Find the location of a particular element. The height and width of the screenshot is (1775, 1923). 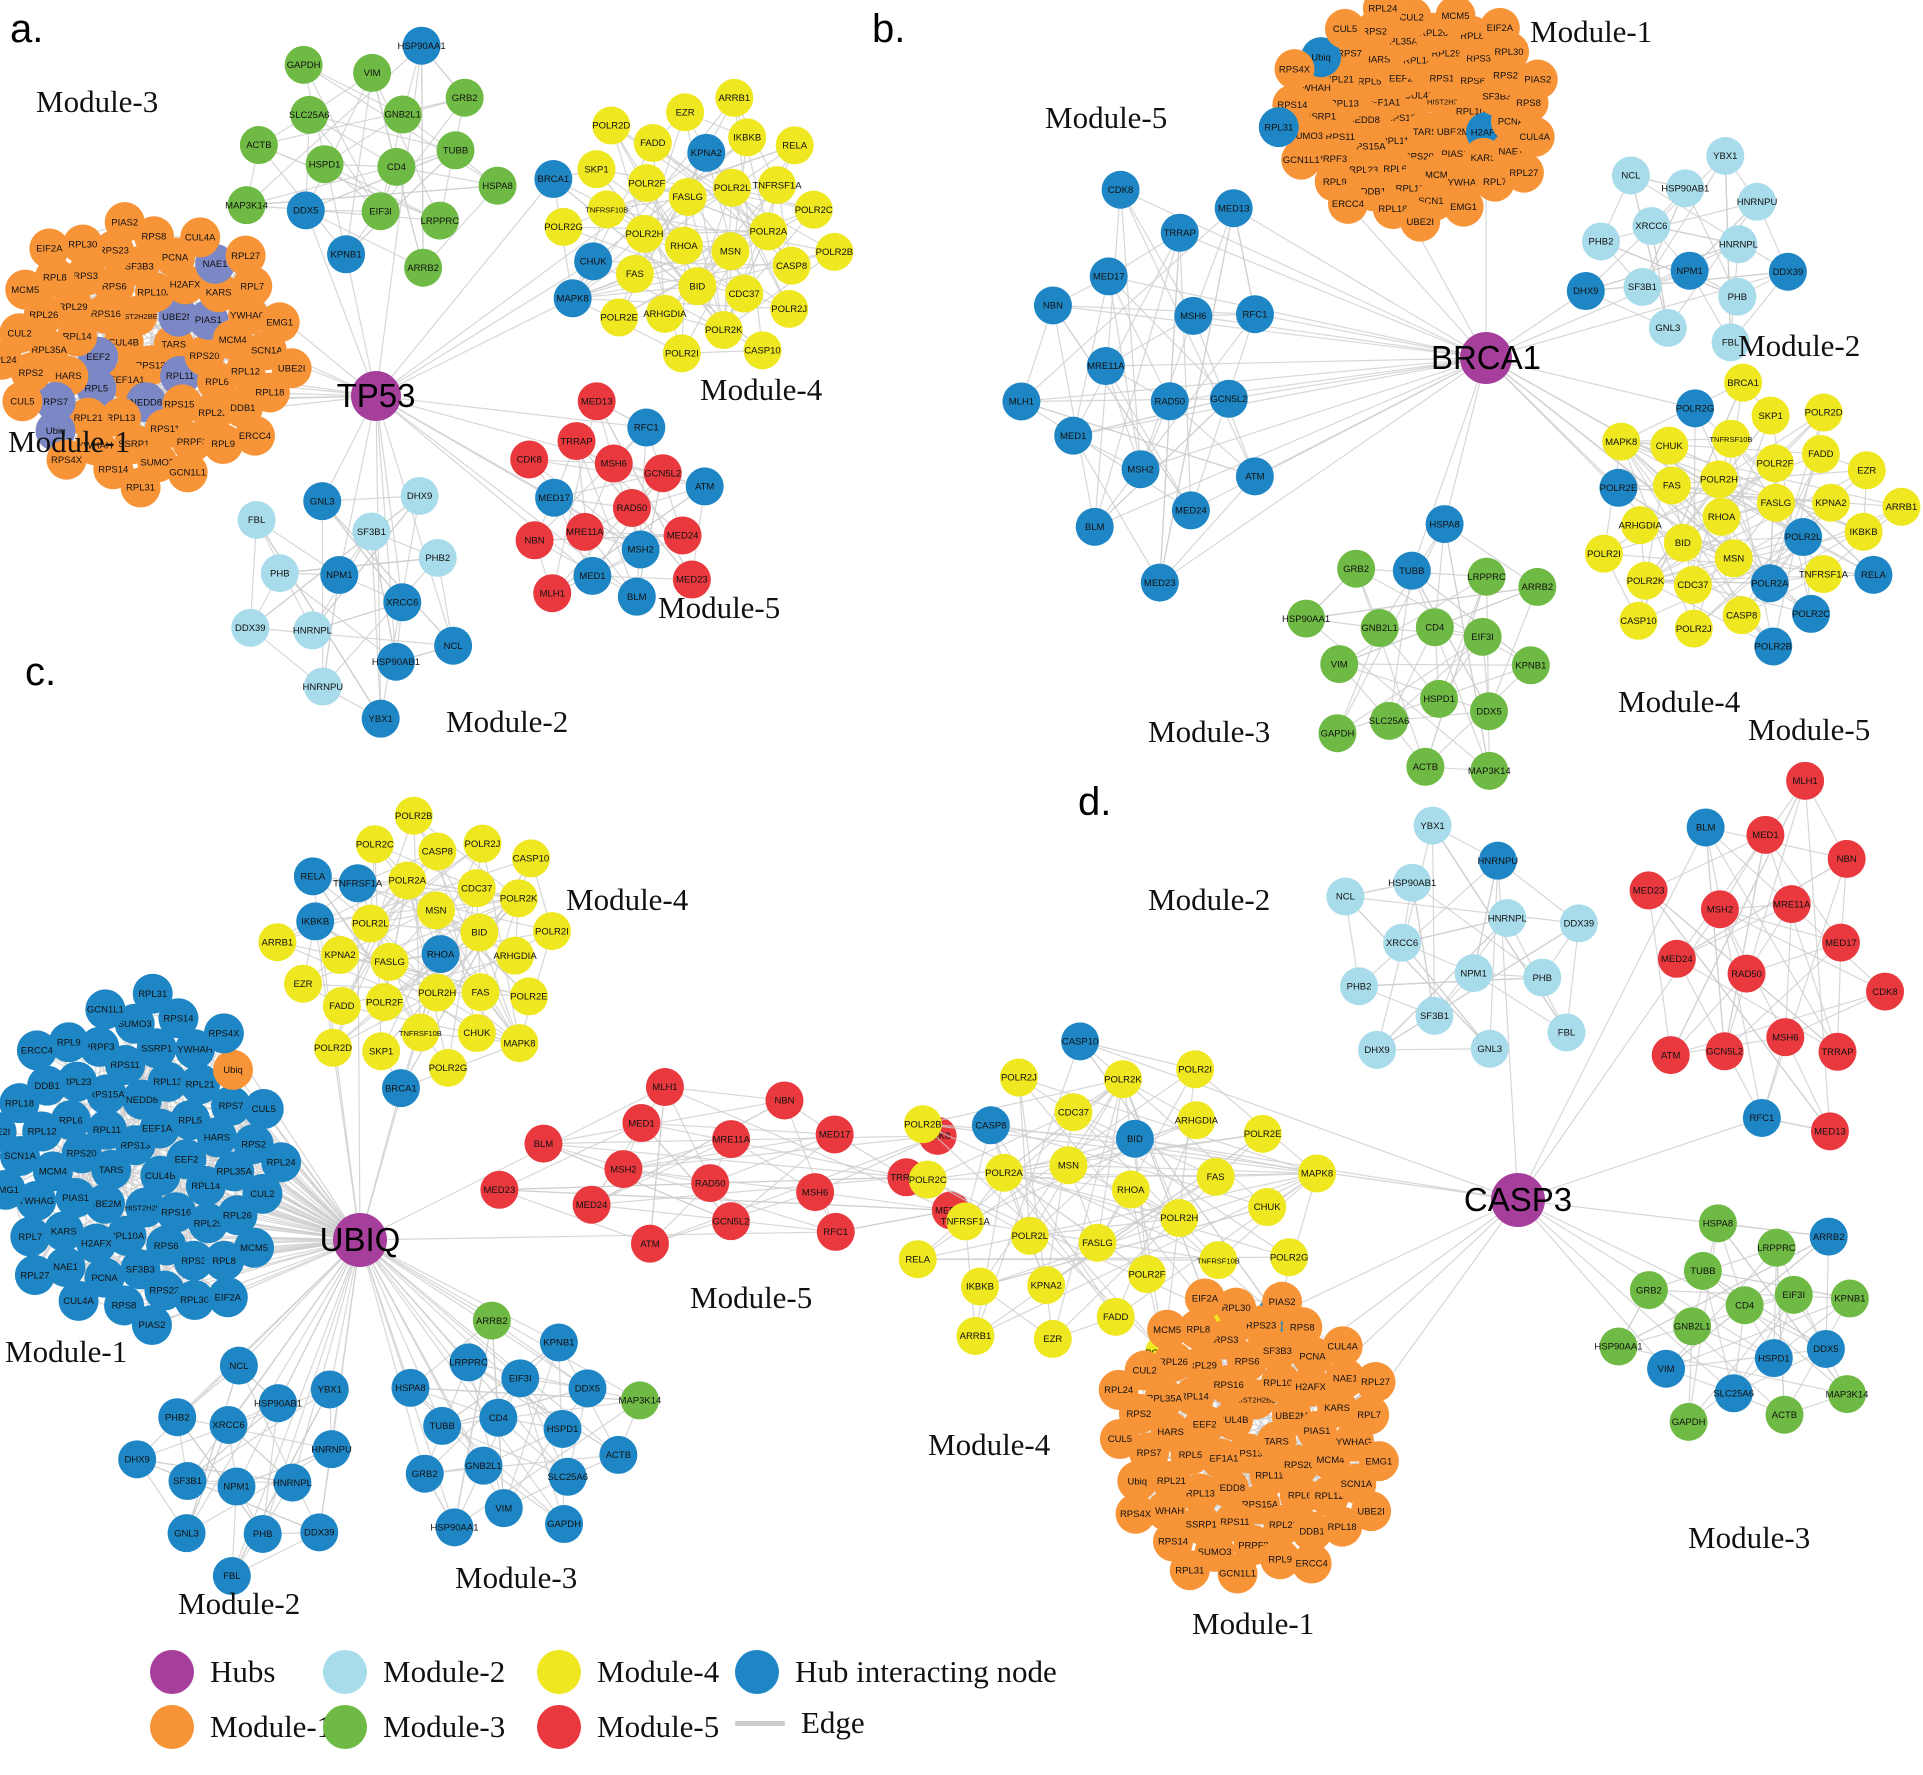

node-DDX39: DDX39 is located at coordinates (1578, 923).